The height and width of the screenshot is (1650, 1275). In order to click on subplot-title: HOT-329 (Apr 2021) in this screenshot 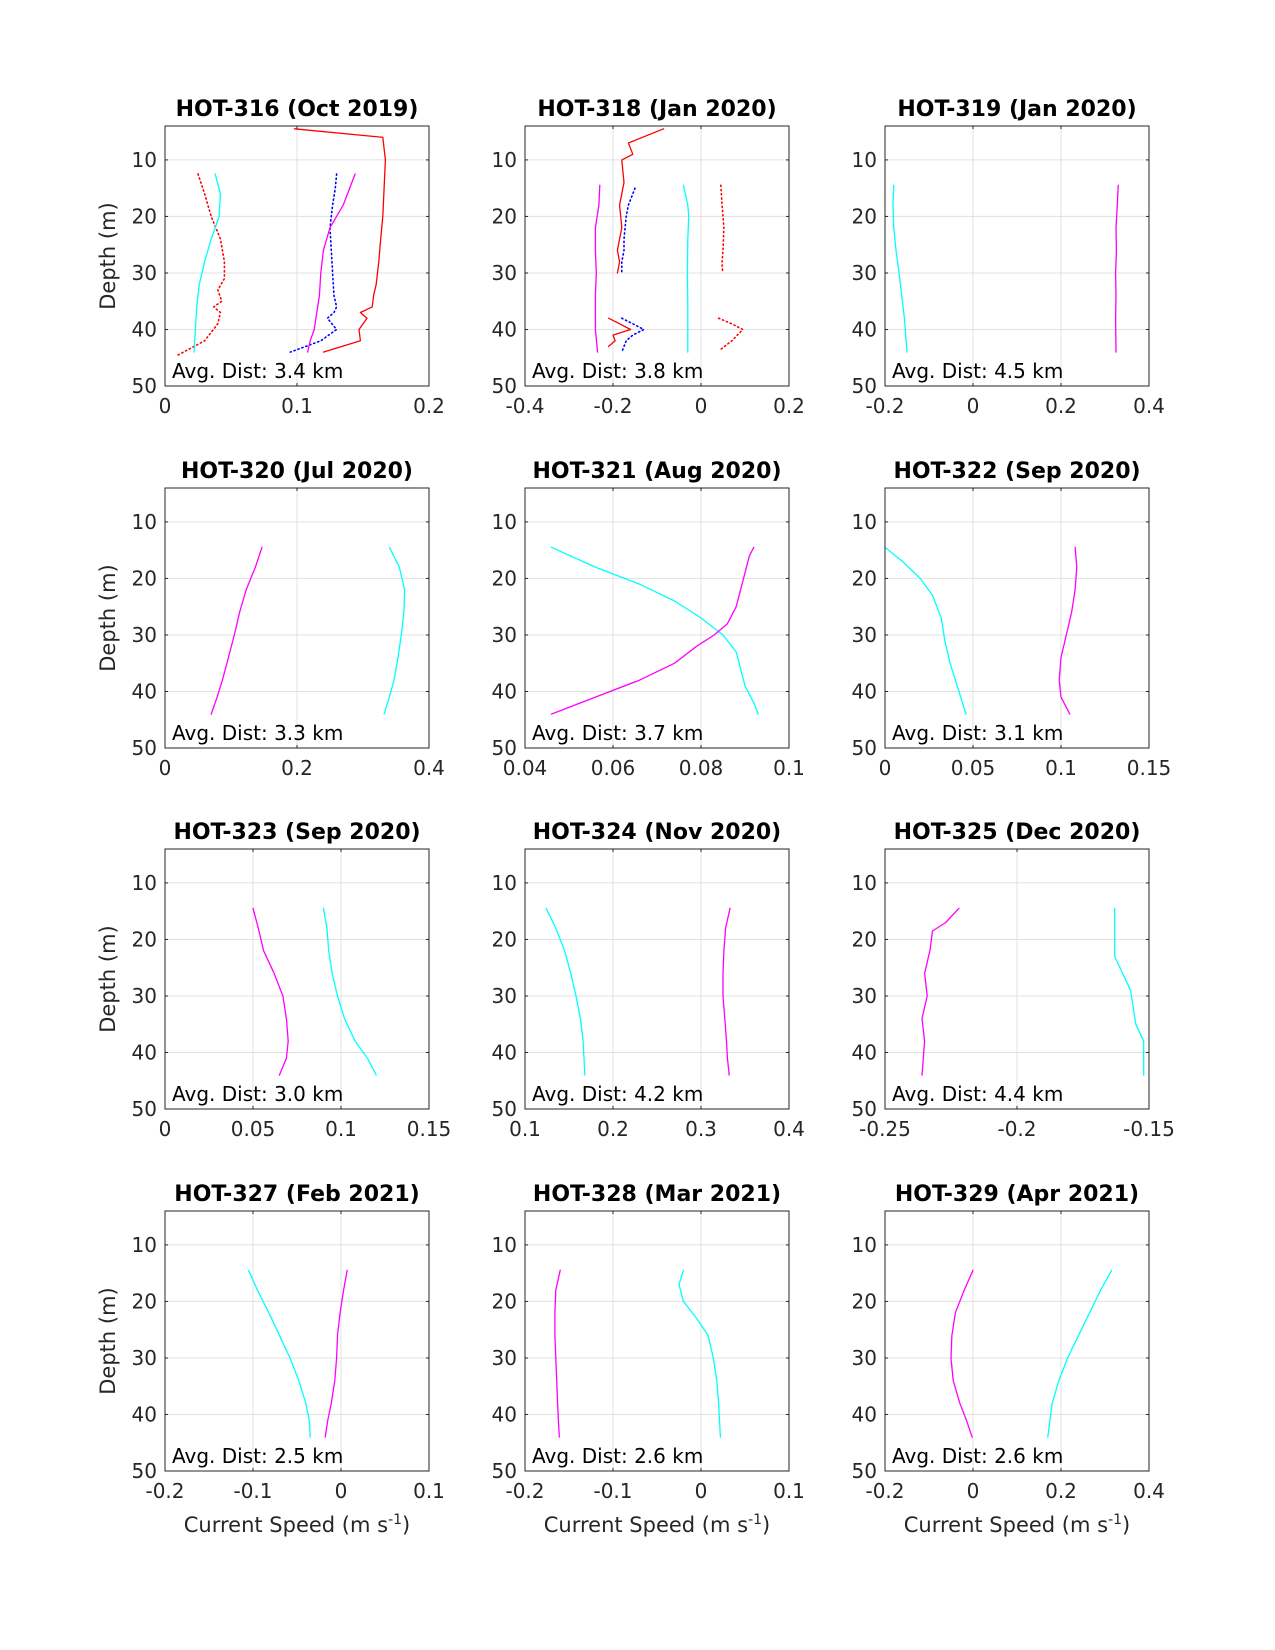, I will do `click(1017, 1194)`.